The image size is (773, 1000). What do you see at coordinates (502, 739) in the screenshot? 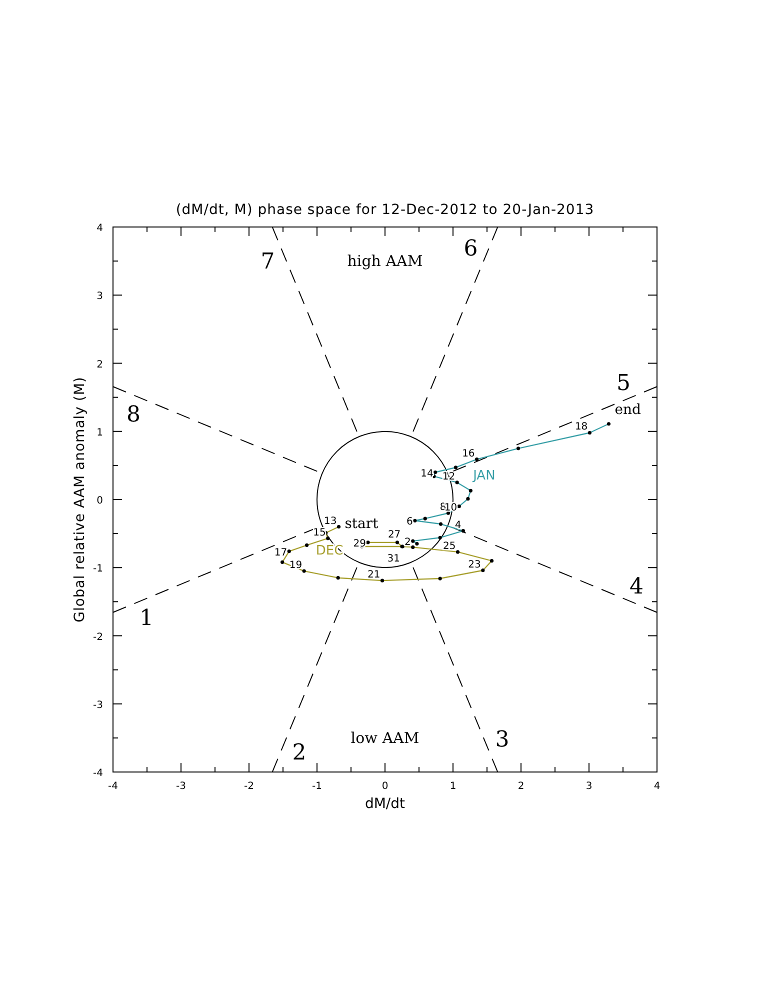
I see `annotation: 3` at bounding box center [502, 739].